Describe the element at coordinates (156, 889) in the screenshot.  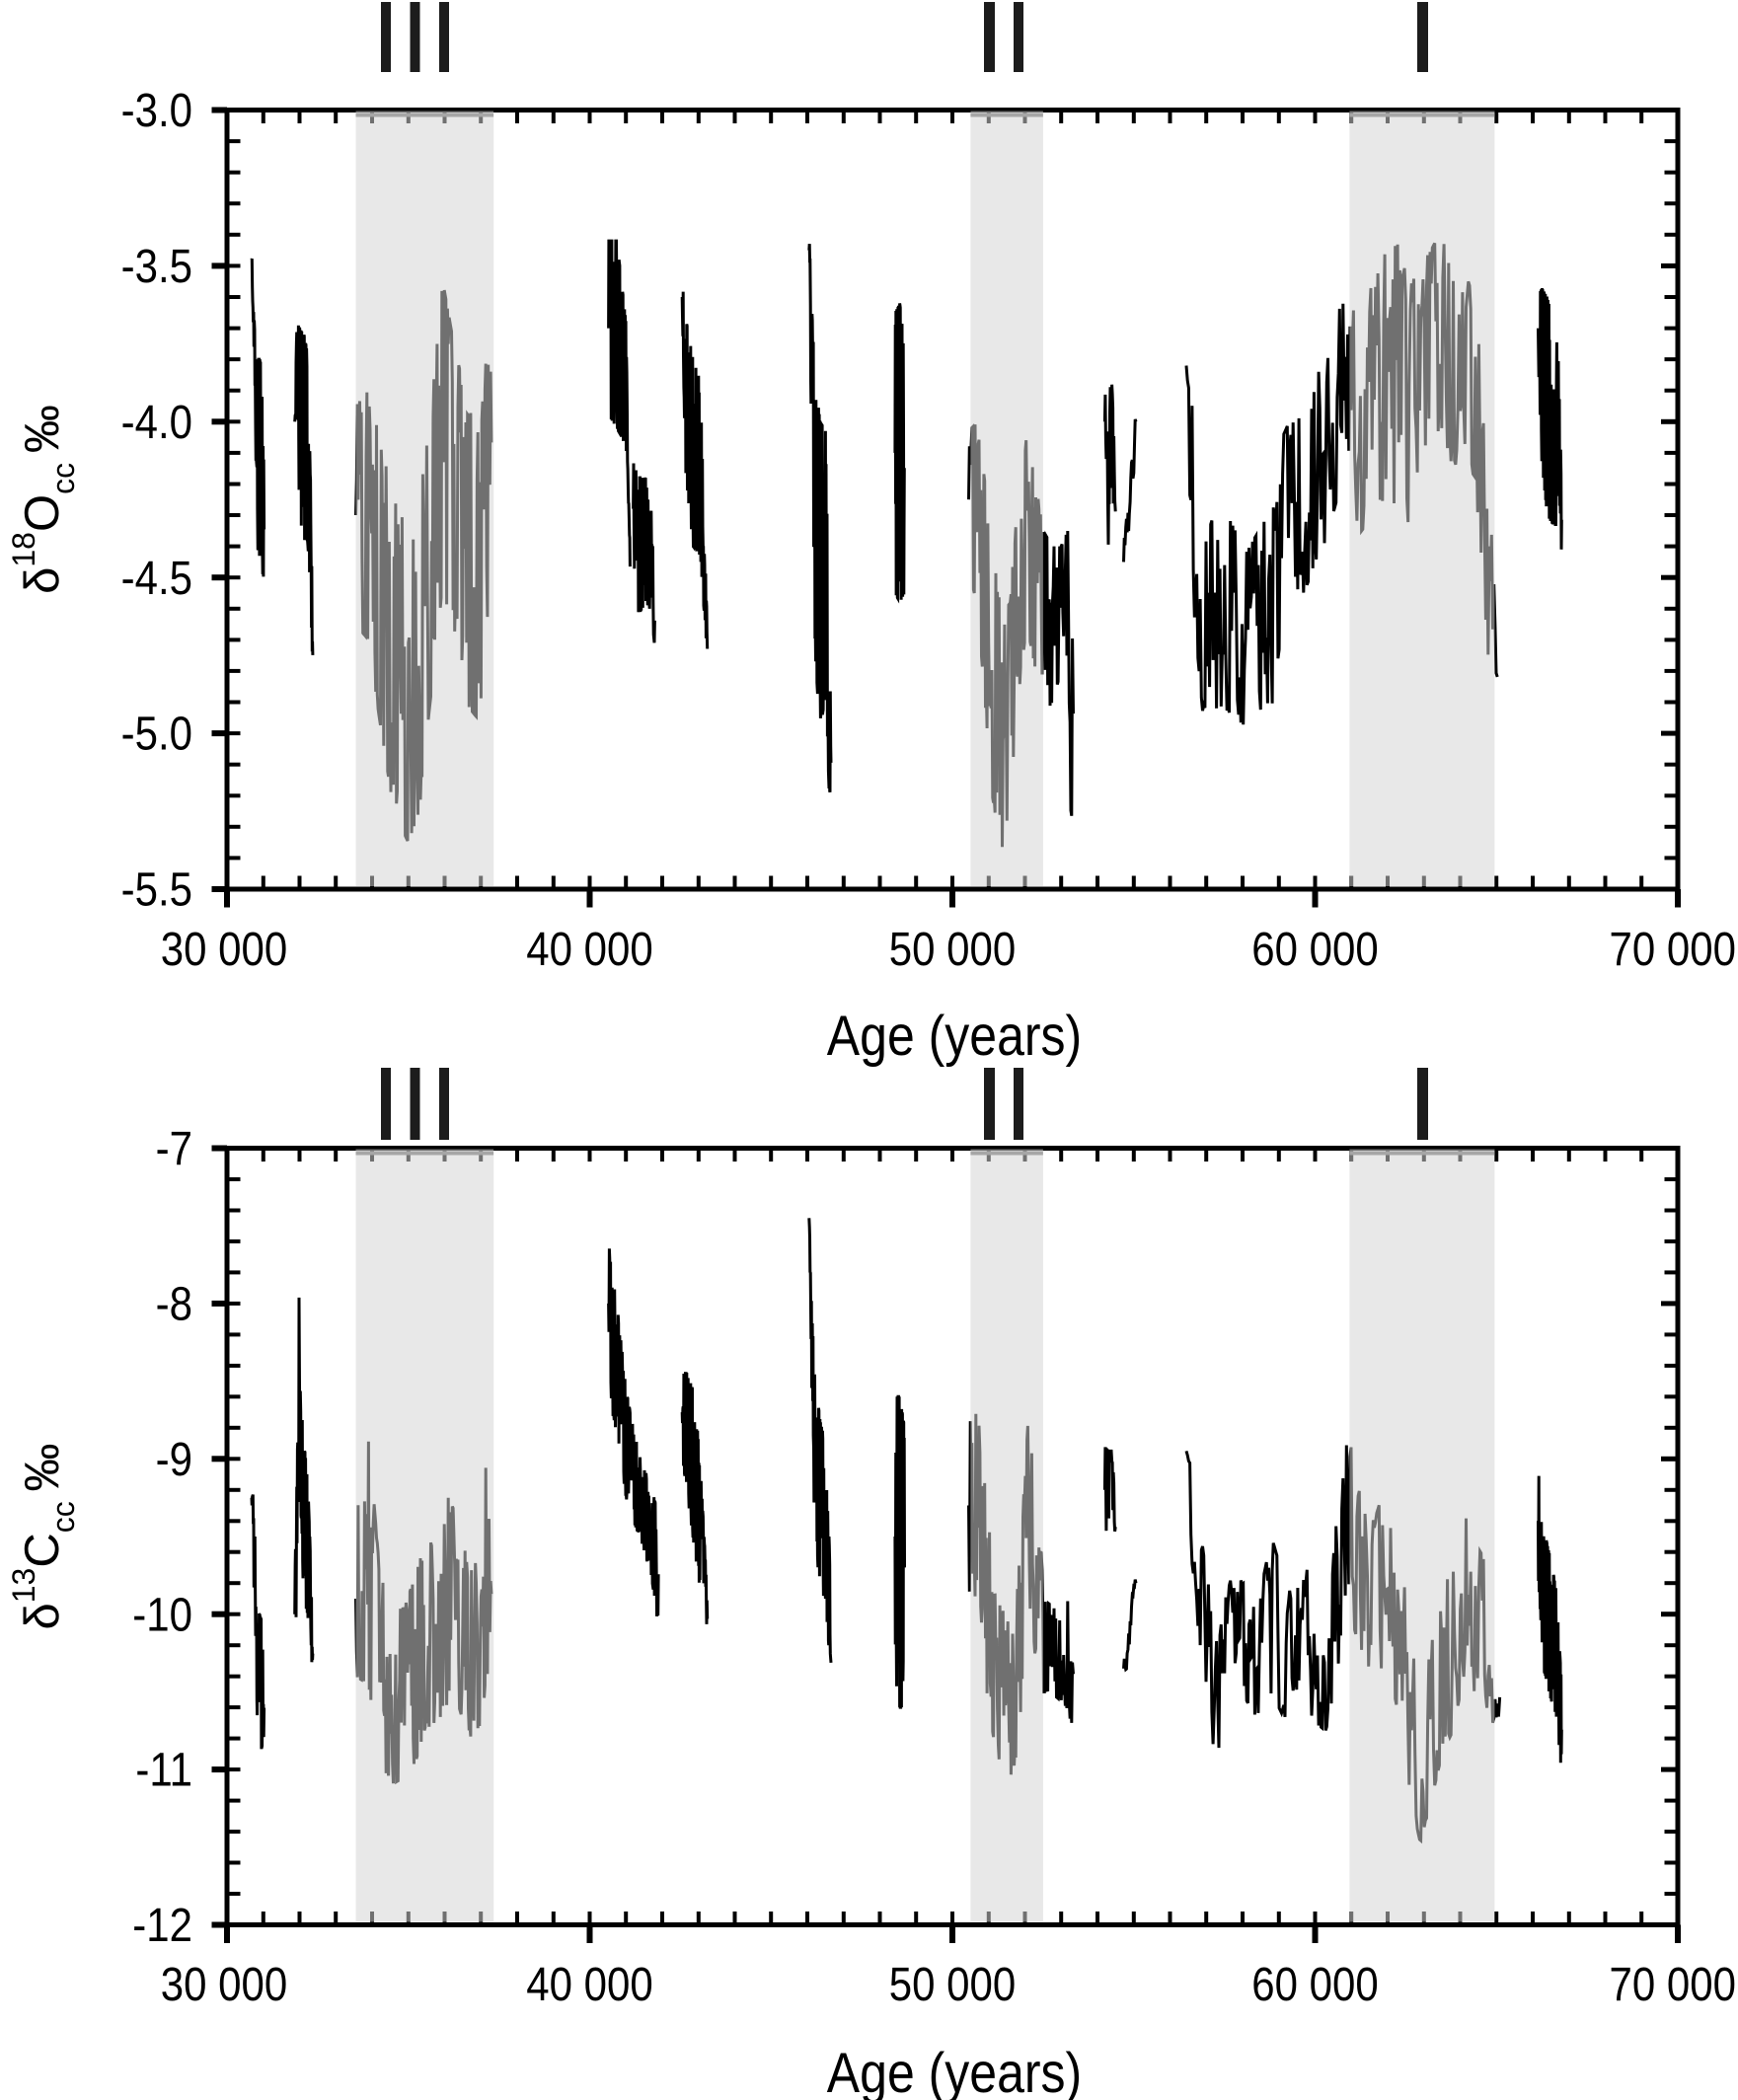
I see `svg-text: -5.5` at that location.